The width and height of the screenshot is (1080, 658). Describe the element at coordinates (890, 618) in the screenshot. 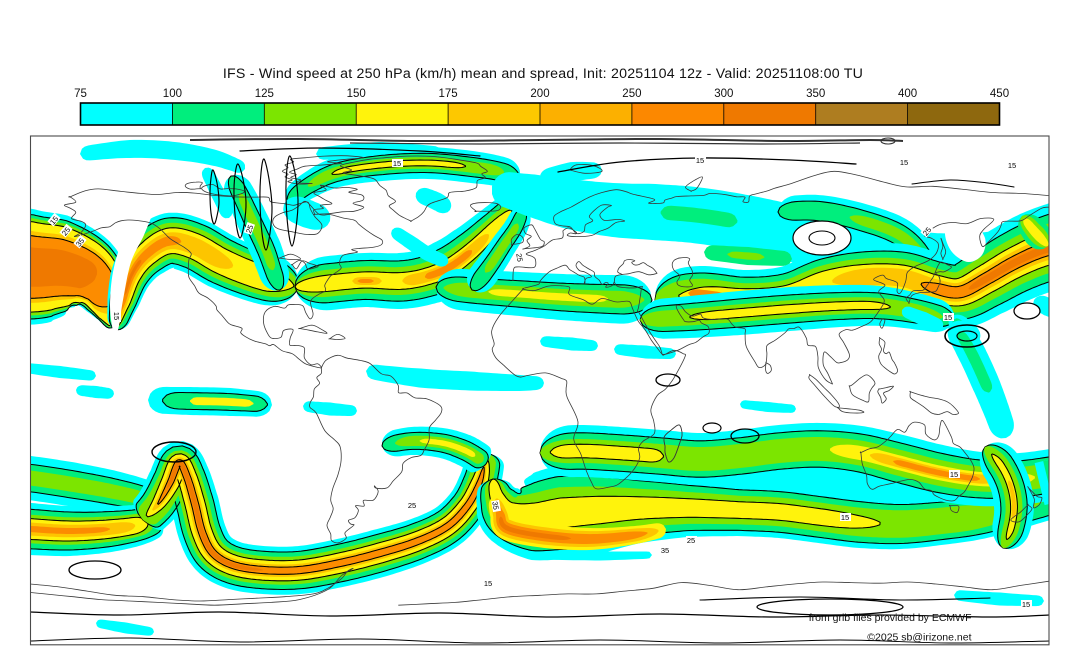

I see `svg-text:from grib files provided by EC: from grib files provided by ECMWF` at that location.